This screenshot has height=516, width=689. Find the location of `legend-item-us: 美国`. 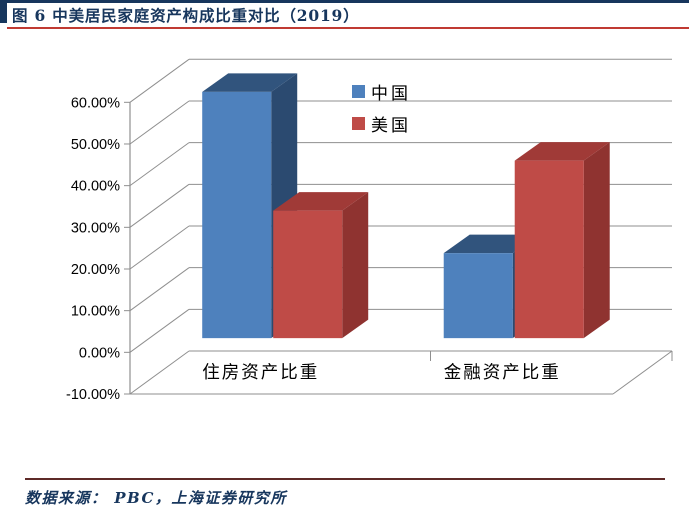

legend-item-us: 美国 is located at coordinates (381, 123).